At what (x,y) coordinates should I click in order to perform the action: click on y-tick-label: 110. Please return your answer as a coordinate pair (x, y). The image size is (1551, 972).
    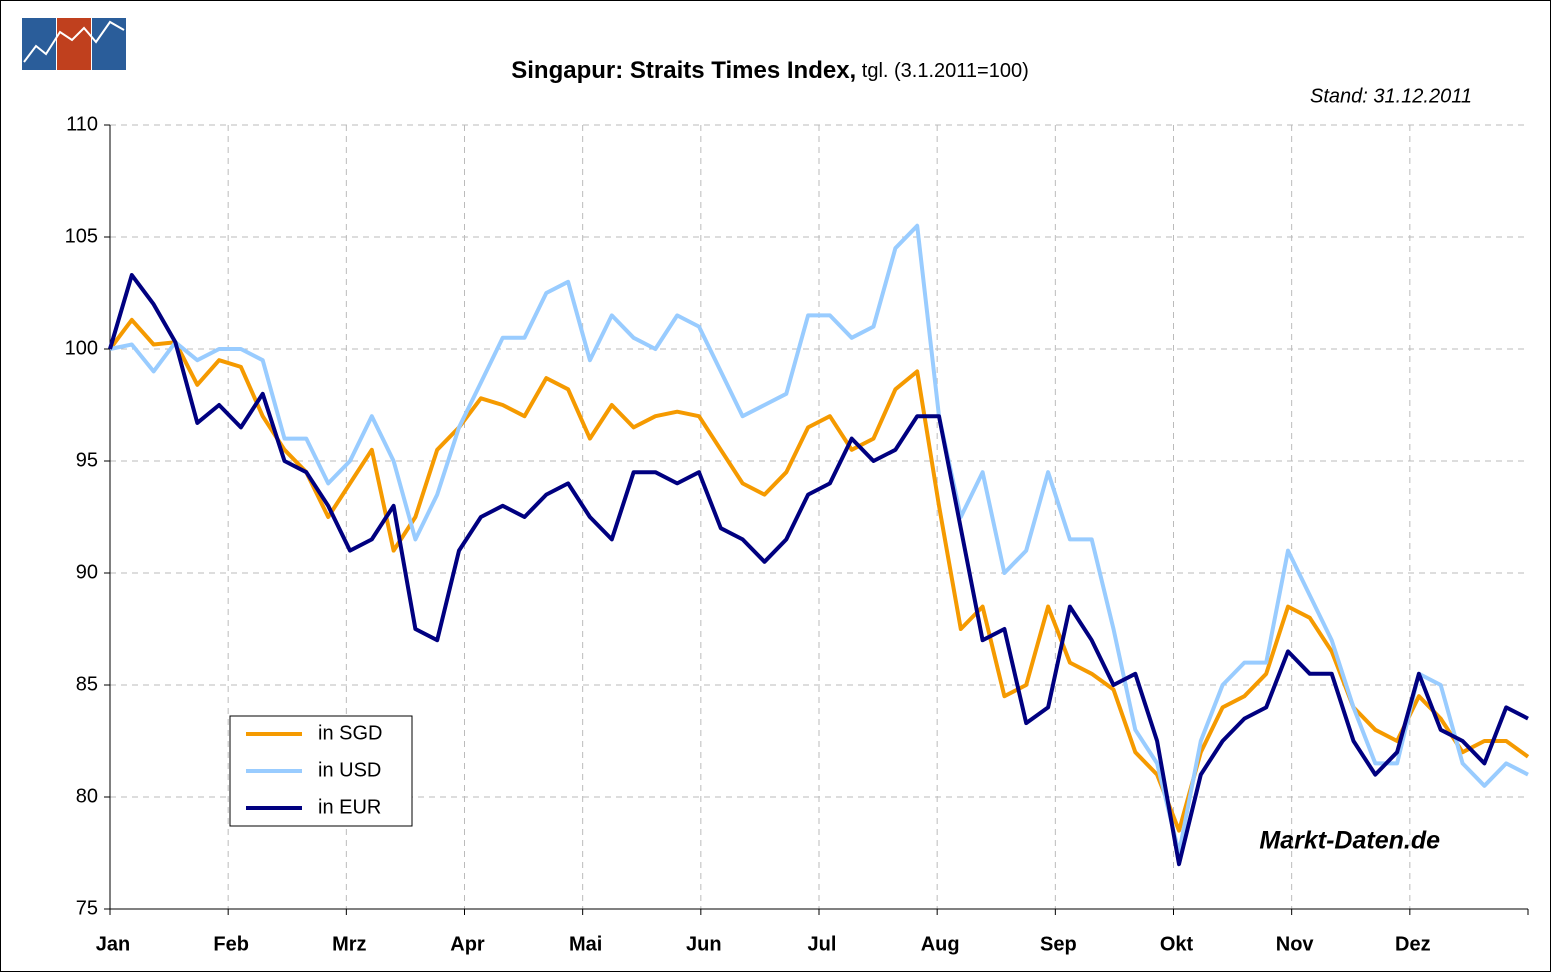
    Looking at the image, I should click on (82, 124).